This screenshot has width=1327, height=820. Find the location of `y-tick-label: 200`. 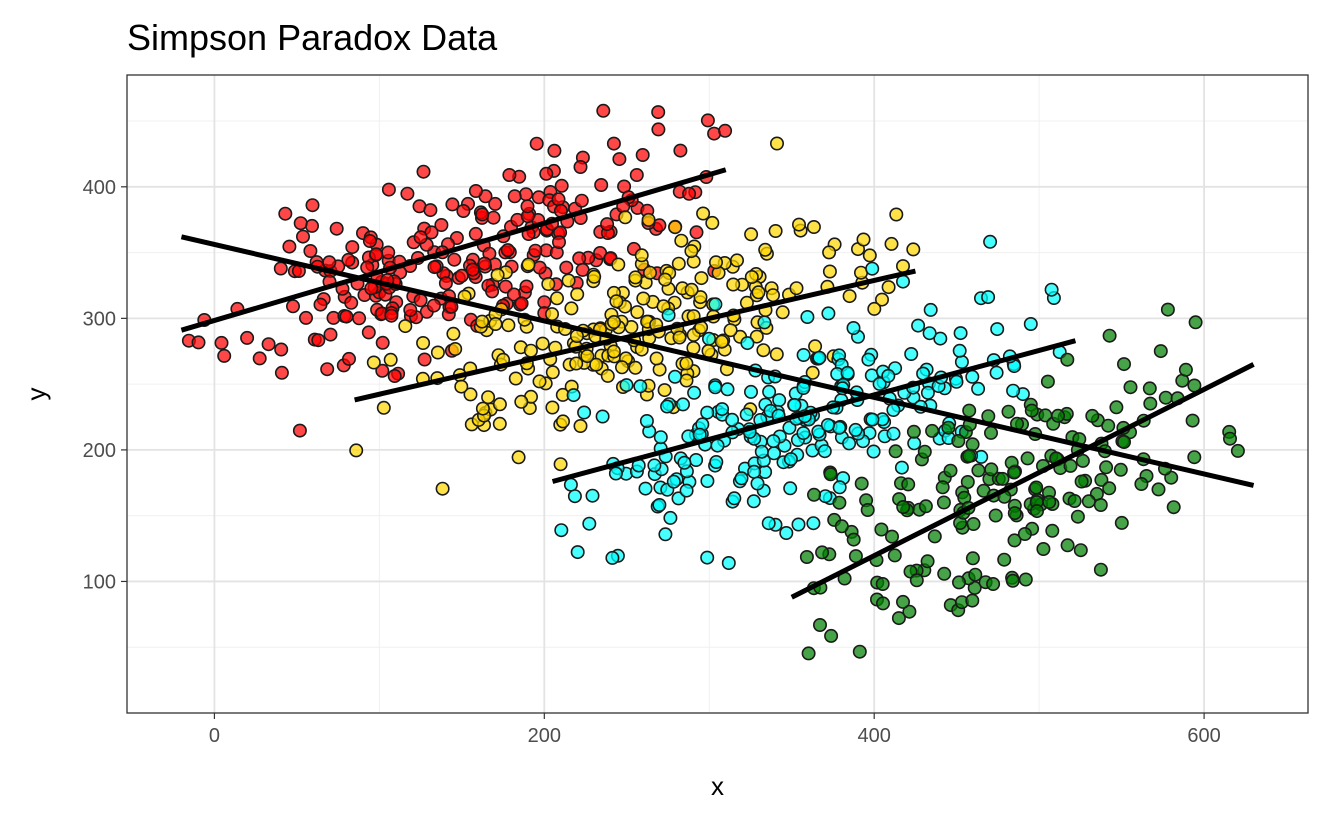

y-tick-label: 200 is located at coordinates (99, 451).